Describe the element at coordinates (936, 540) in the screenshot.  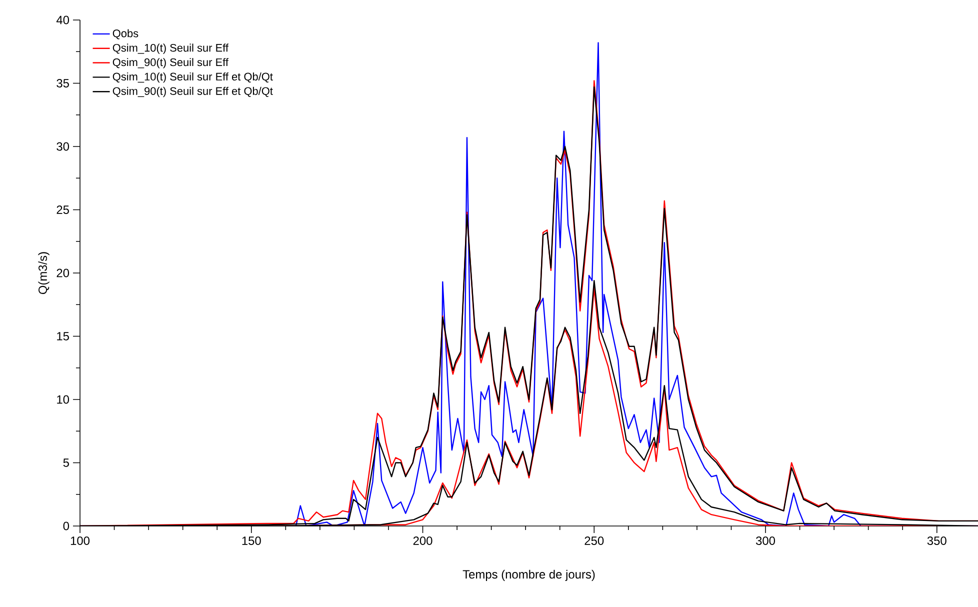
I see `x-tick-label: 350` at that location.